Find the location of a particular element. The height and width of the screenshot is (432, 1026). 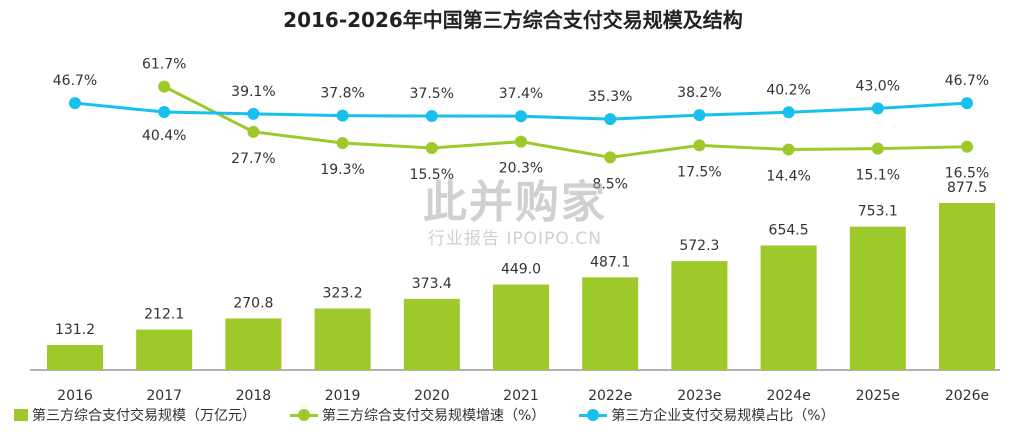

x-tick-label-2018: 2018 is located at coordinates (254, 396).